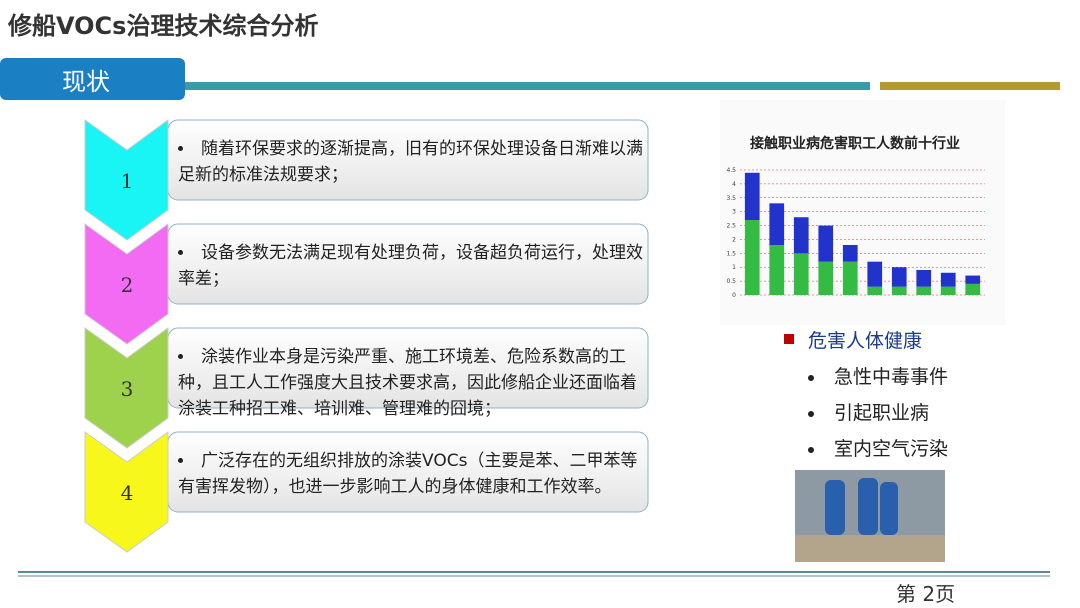  Describe the element at coordinates (926, 594) in the screenshot. I see `page-number: 第 2页` at that location.